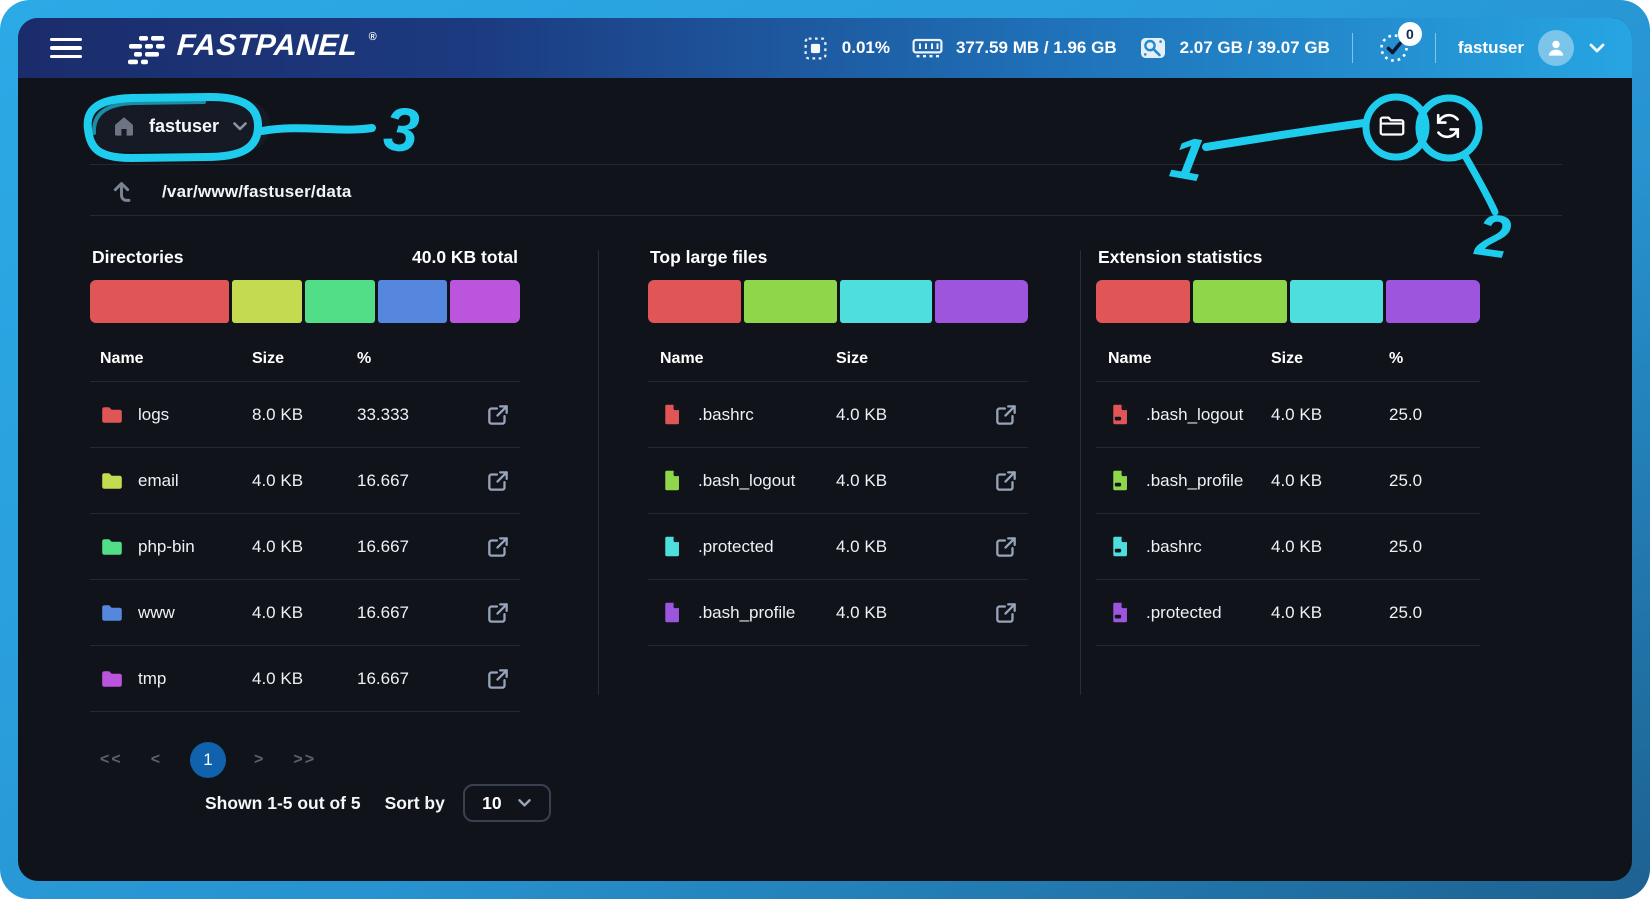 The width and height of the screenshot is (1650, 899). Describe the element at coordinates (152, 678) in the screenshot. I see `dir-name: tmp` at that location.